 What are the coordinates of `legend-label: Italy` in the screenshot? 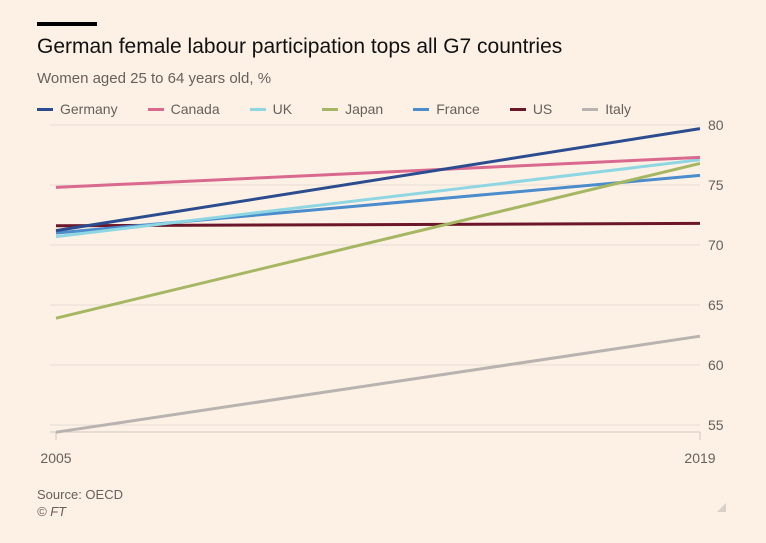 It's located at (618, 109).